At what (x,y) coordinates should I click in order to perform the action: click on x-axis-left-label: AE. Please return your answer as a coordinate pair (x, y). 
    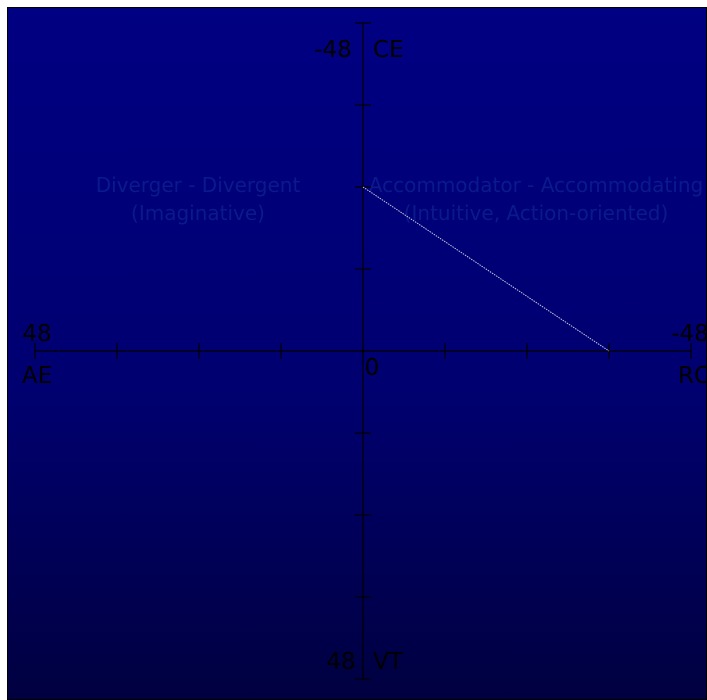
    Looking at the image, I should click on (37, 376).